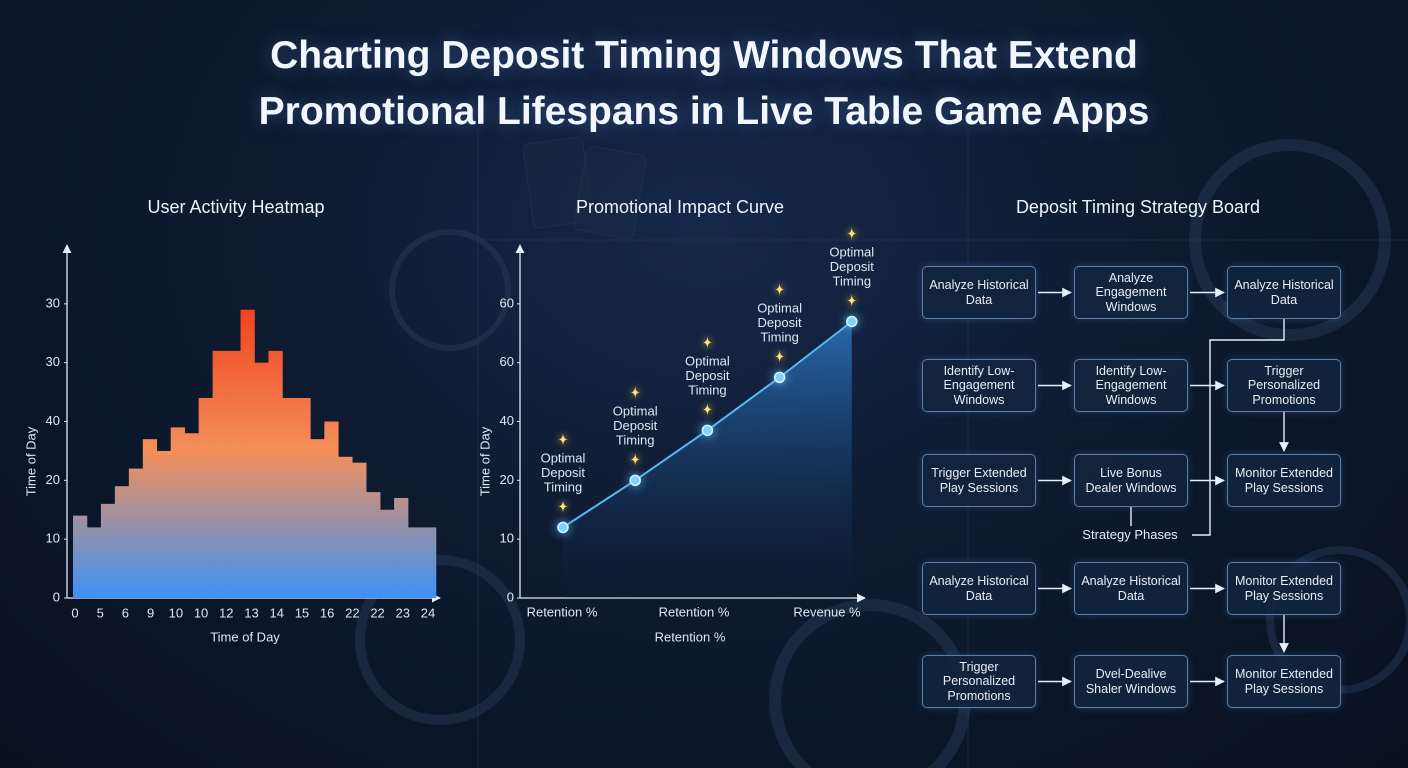  What do you see at coordinates (56, 596) in the screenshot?
I see `y-tick-label: 0` at bounding box center [56, 596].